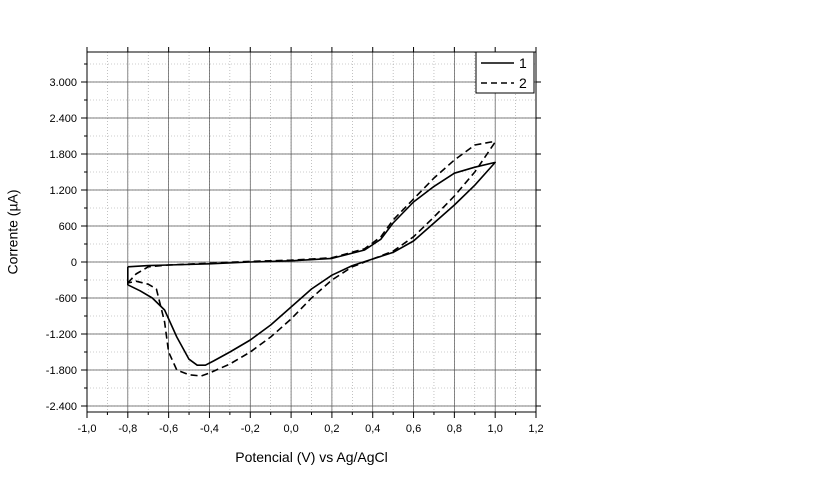 Image resolution: width=819 pixels, height=496 pixels. What do you see at coordinates (454, 429) in the screenshot?
I see `x-tick-label: 0,8` at bounding box center [454, 429].